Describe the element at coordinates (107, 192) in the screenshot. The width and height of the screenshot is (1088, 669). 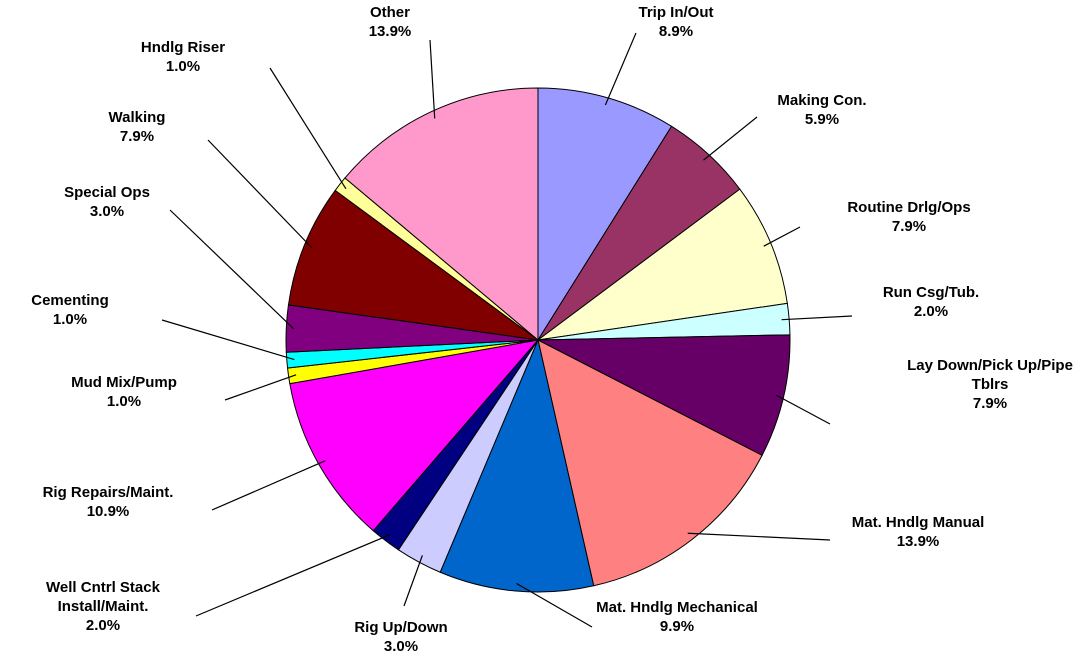
I see `slice-name: Special Ops` at that location.